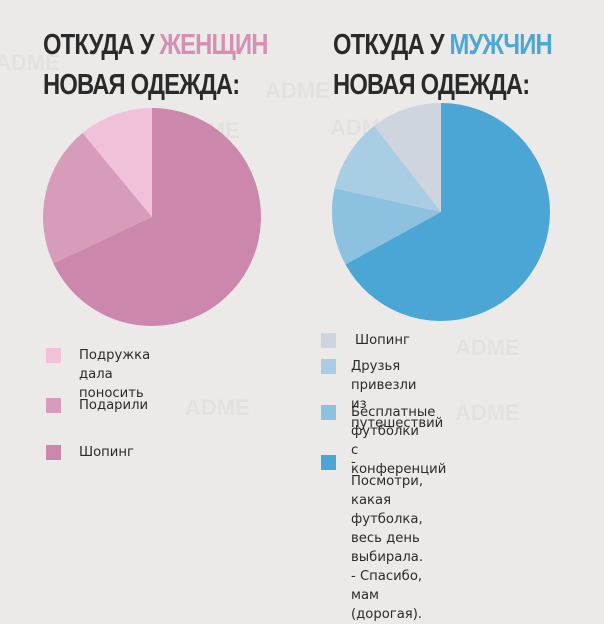 This screenshot has width=604, height=624. I want to click on legend-label: Подружка дала поносить, so click(115, 374).